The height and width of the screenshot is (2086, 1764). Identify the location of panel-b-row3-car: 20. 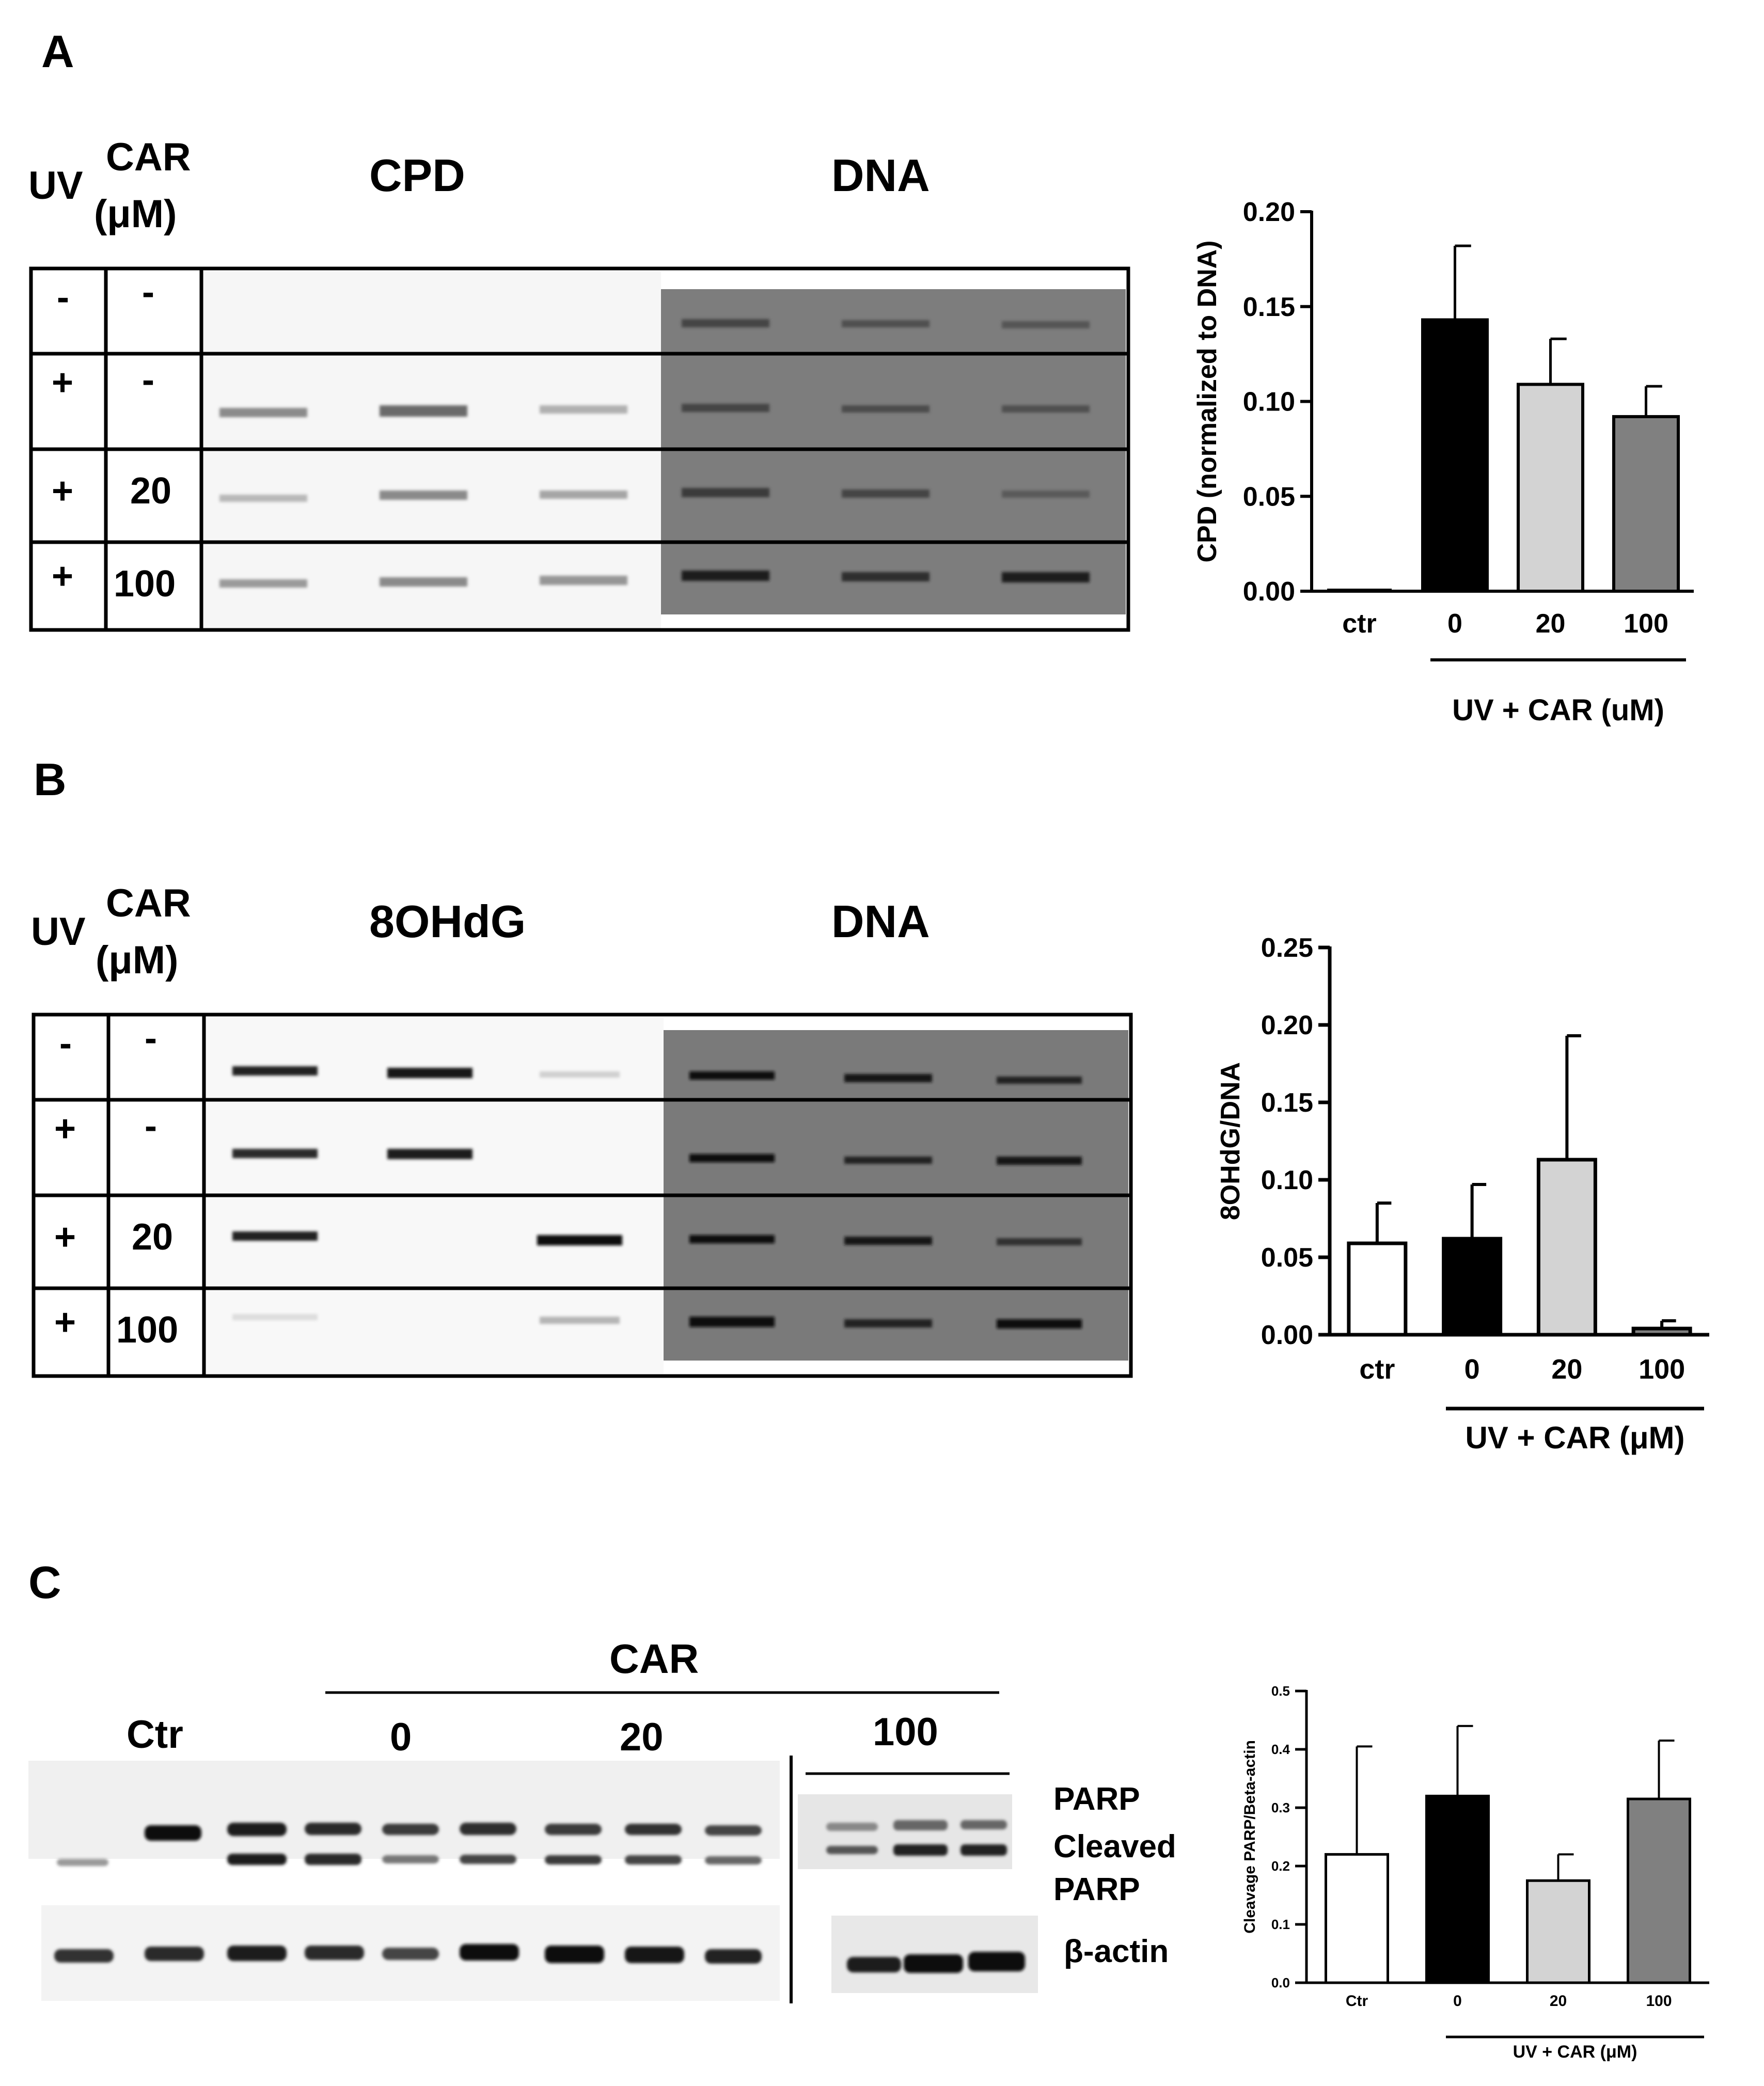
(152, 1237).